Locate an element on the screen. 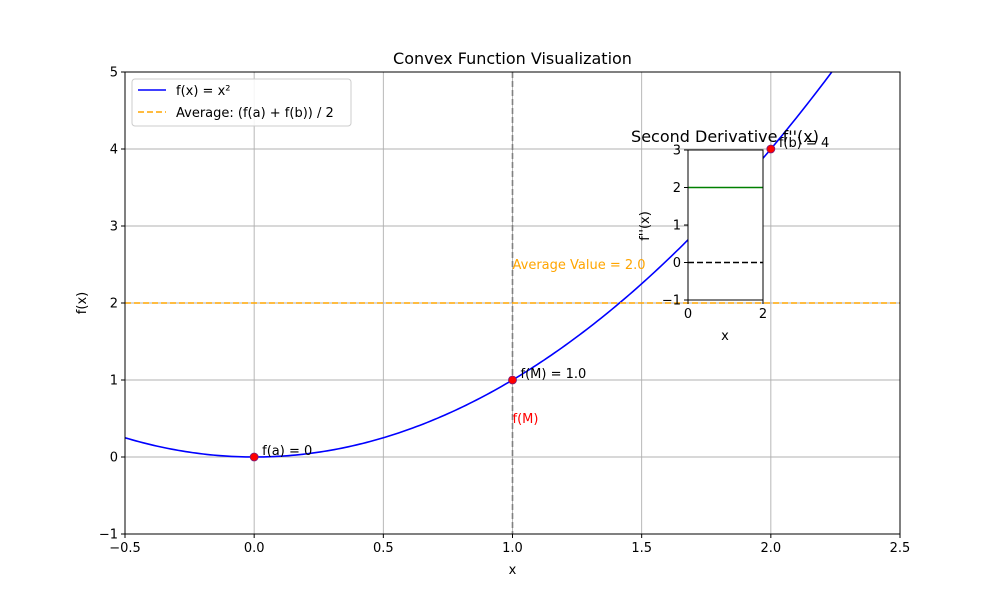  legend: f(x) = x² Average: (f(a) + f(b)) / 2 is located at coordinates (241, 102).